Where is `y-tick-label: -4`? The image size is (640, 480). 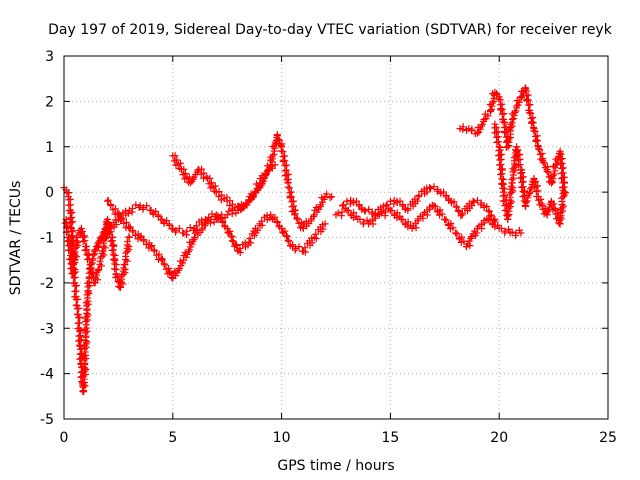
y-tick-label: -4 is located at coordinates (47, 375).